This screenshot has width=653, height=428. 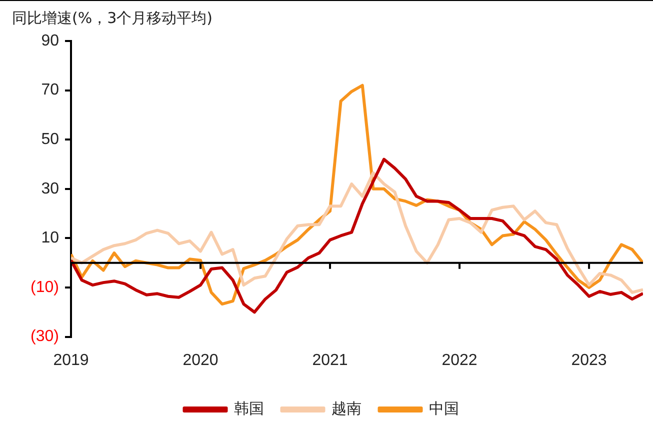 What do you see at coordinates (443, 408) in the screenshot?
I see `legend-label: 中国` at bounding box center [443, 408].